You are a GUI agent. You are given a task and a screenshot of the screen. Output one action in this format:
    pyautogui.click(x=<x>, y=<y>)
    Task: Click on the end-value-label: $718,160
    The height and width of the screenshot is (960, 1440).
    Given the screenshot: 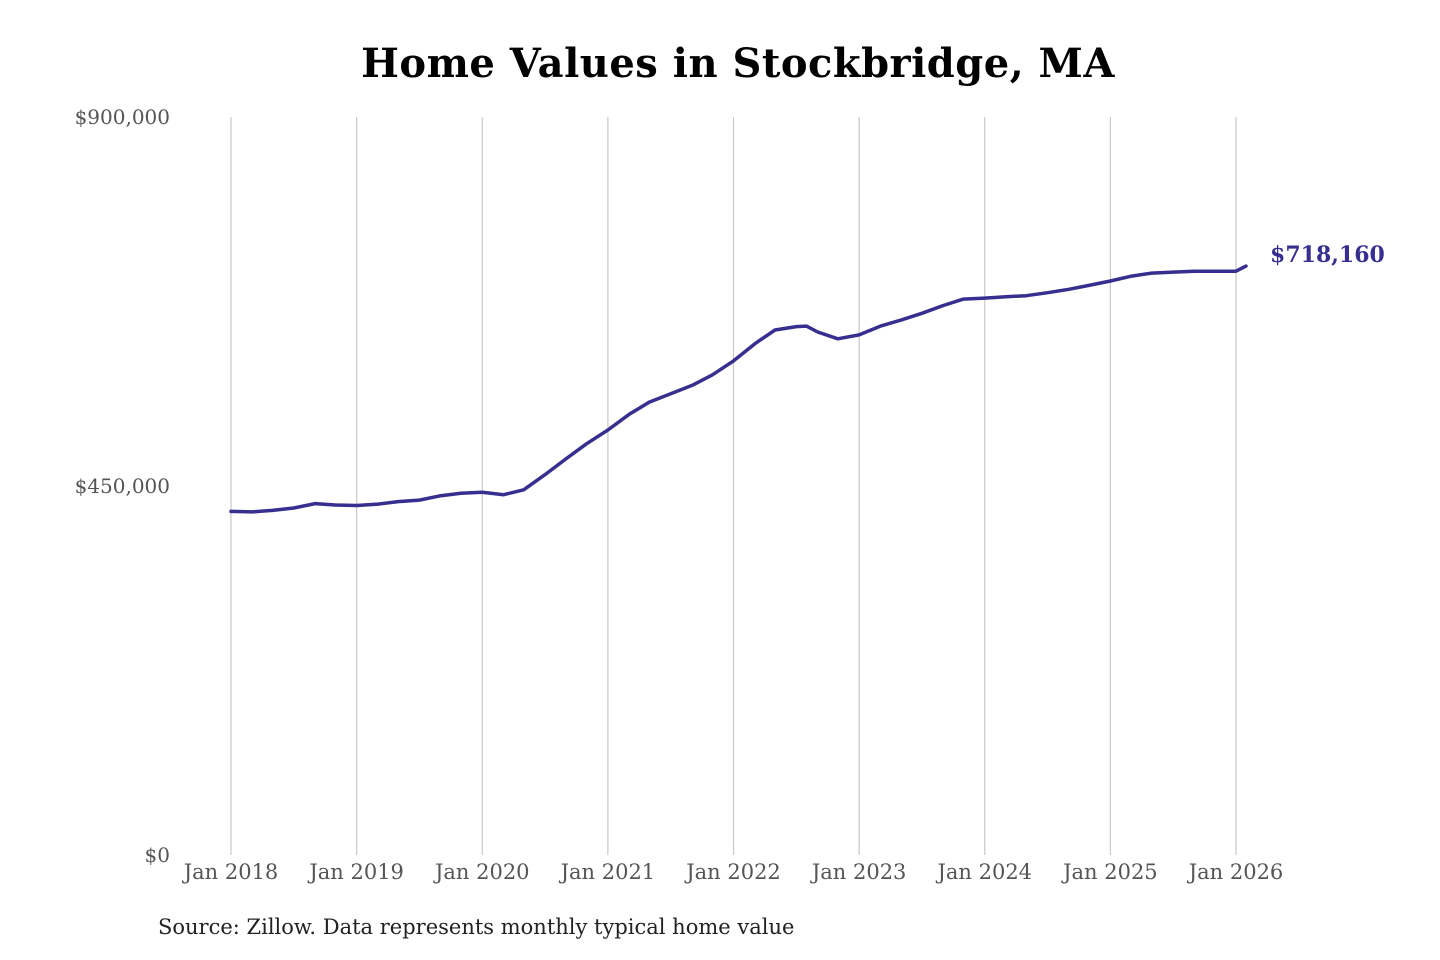 What is the action you would take?
    pyautogui.click(x=1327, y=255)
    